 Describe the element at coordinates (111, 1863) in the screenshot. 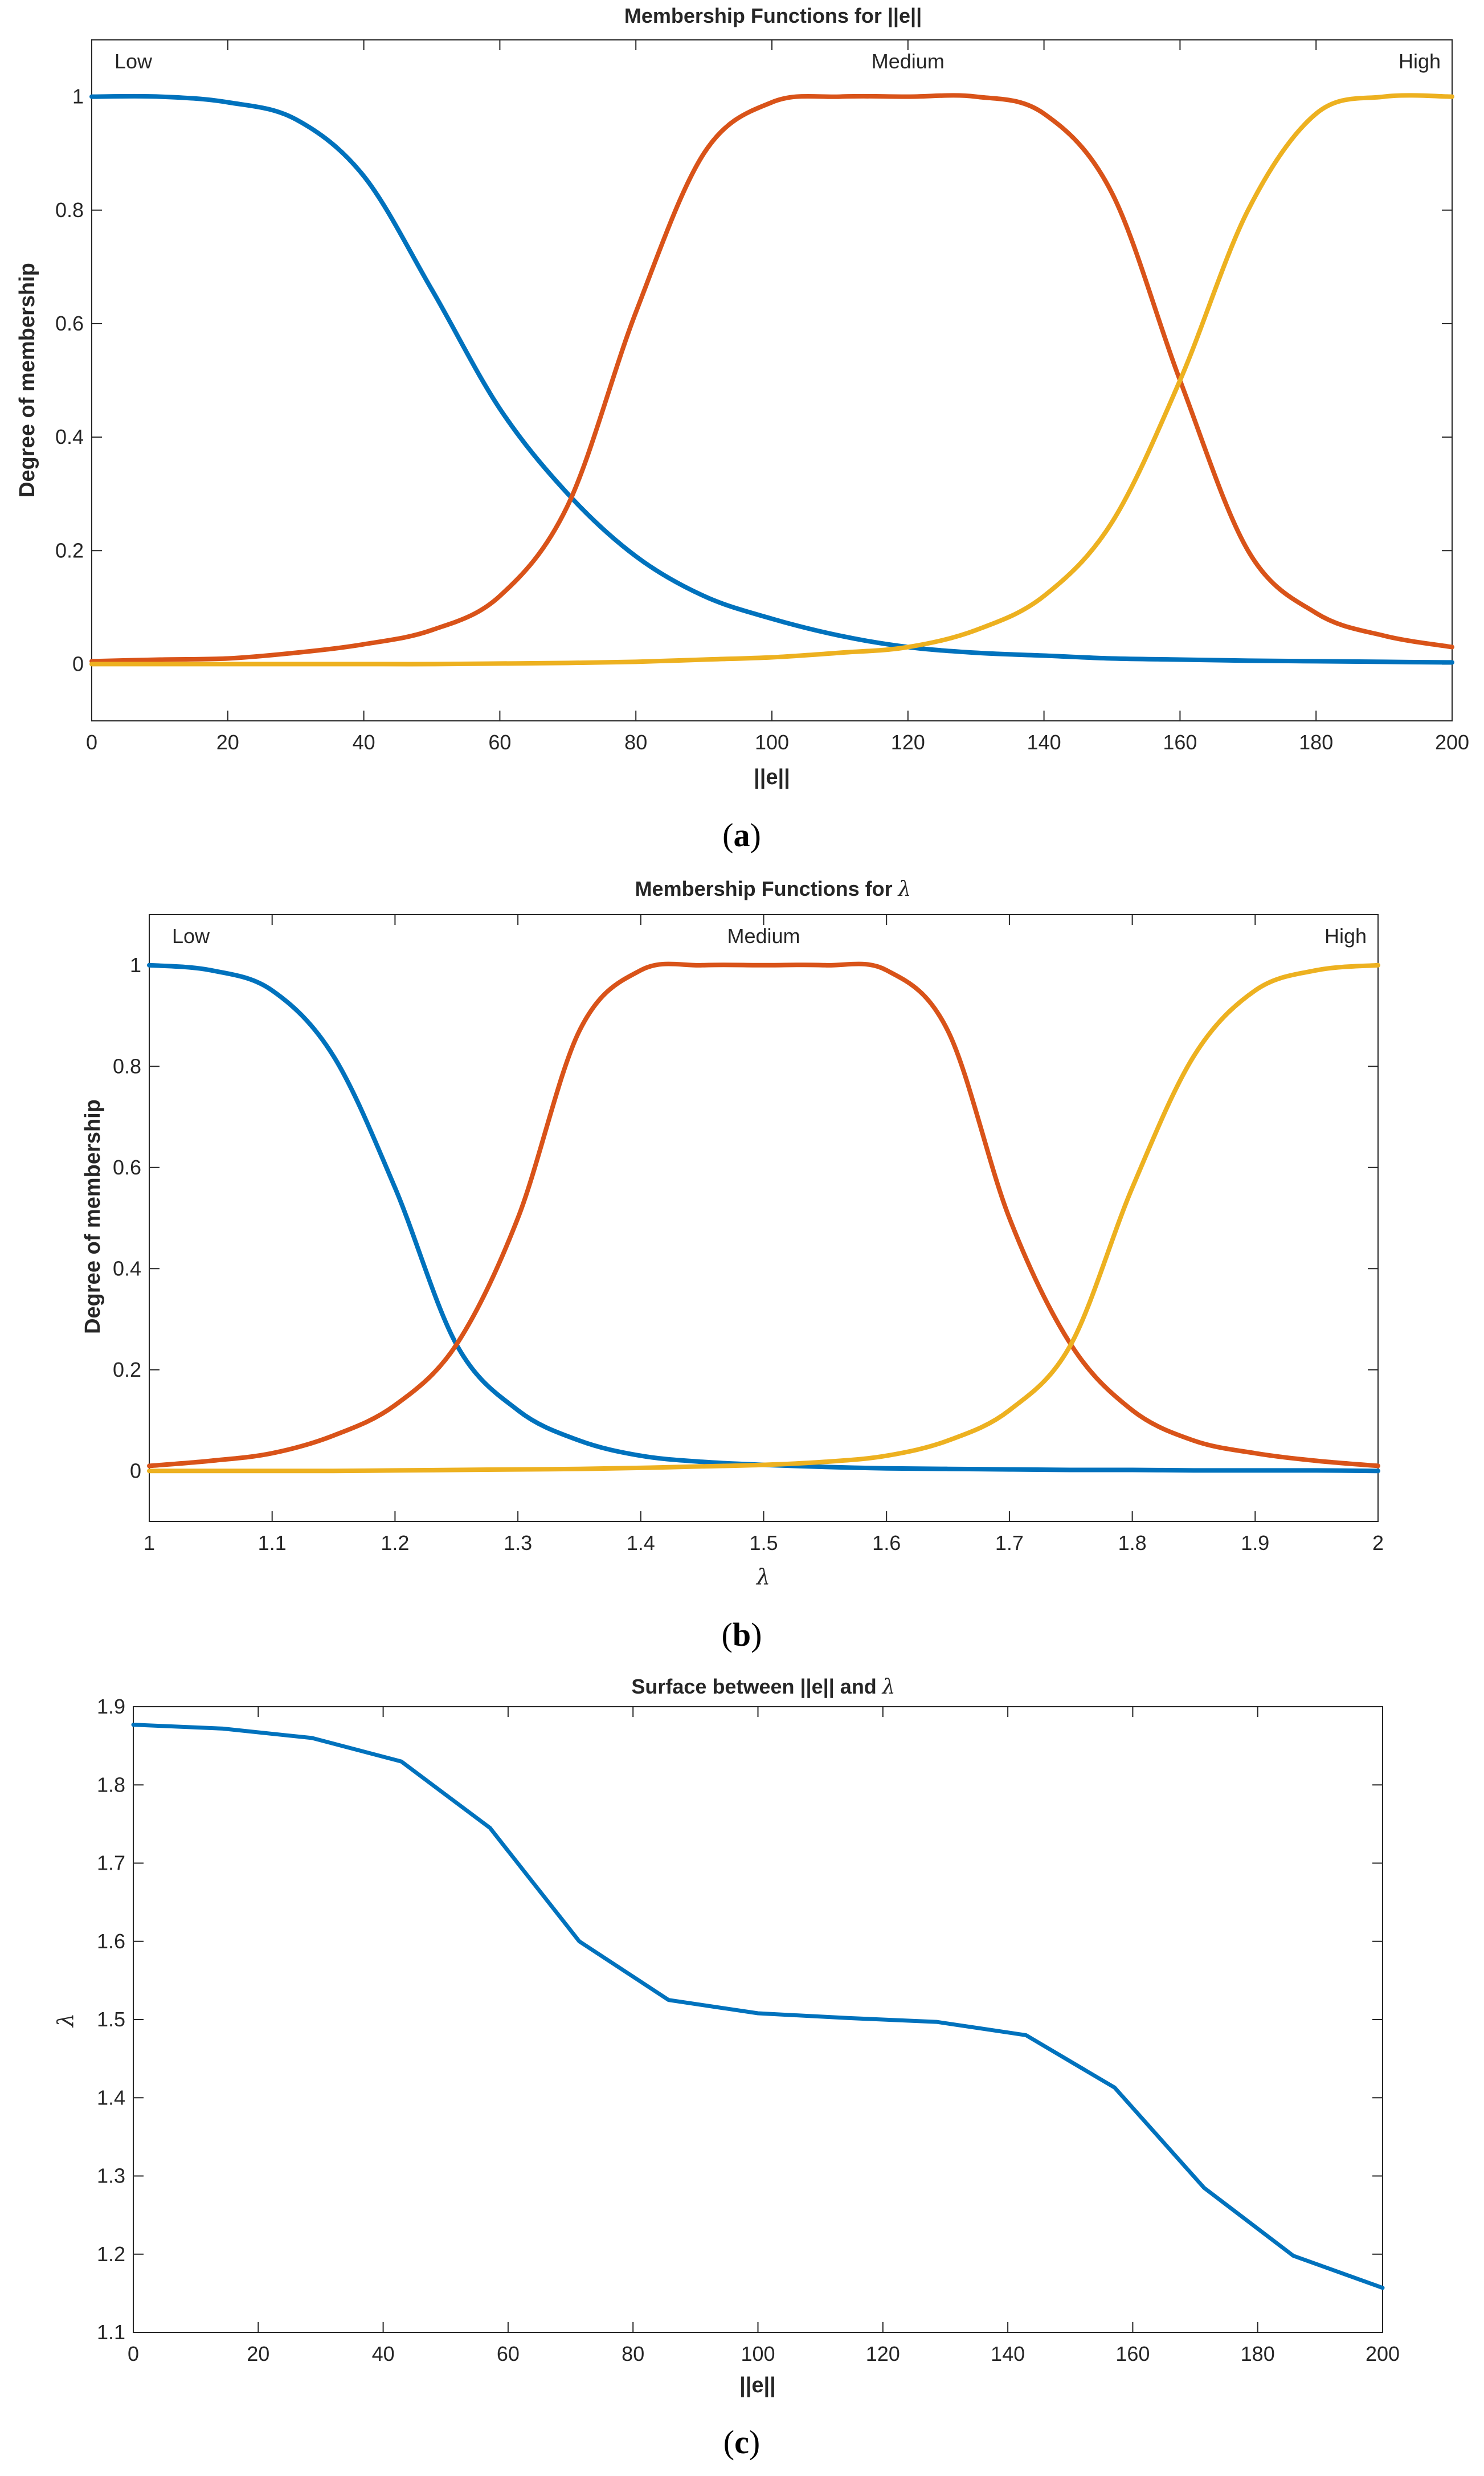

I see `y-tick-label: 1.7` at that location.